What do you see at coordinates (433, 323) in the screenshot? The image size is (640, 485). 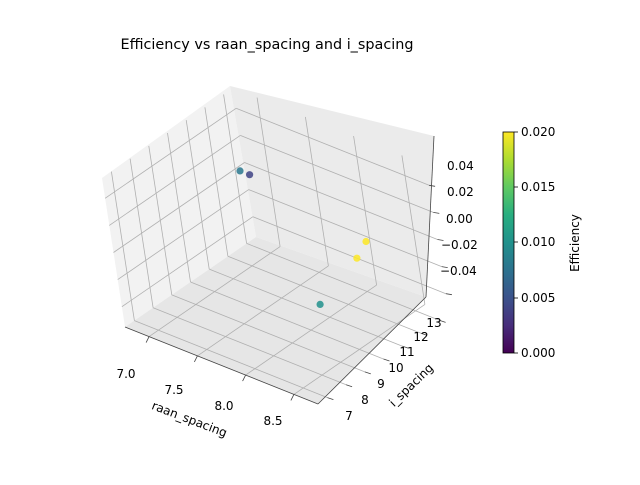 I see `y-tick-label: 13` at bounding box center [433, 323].